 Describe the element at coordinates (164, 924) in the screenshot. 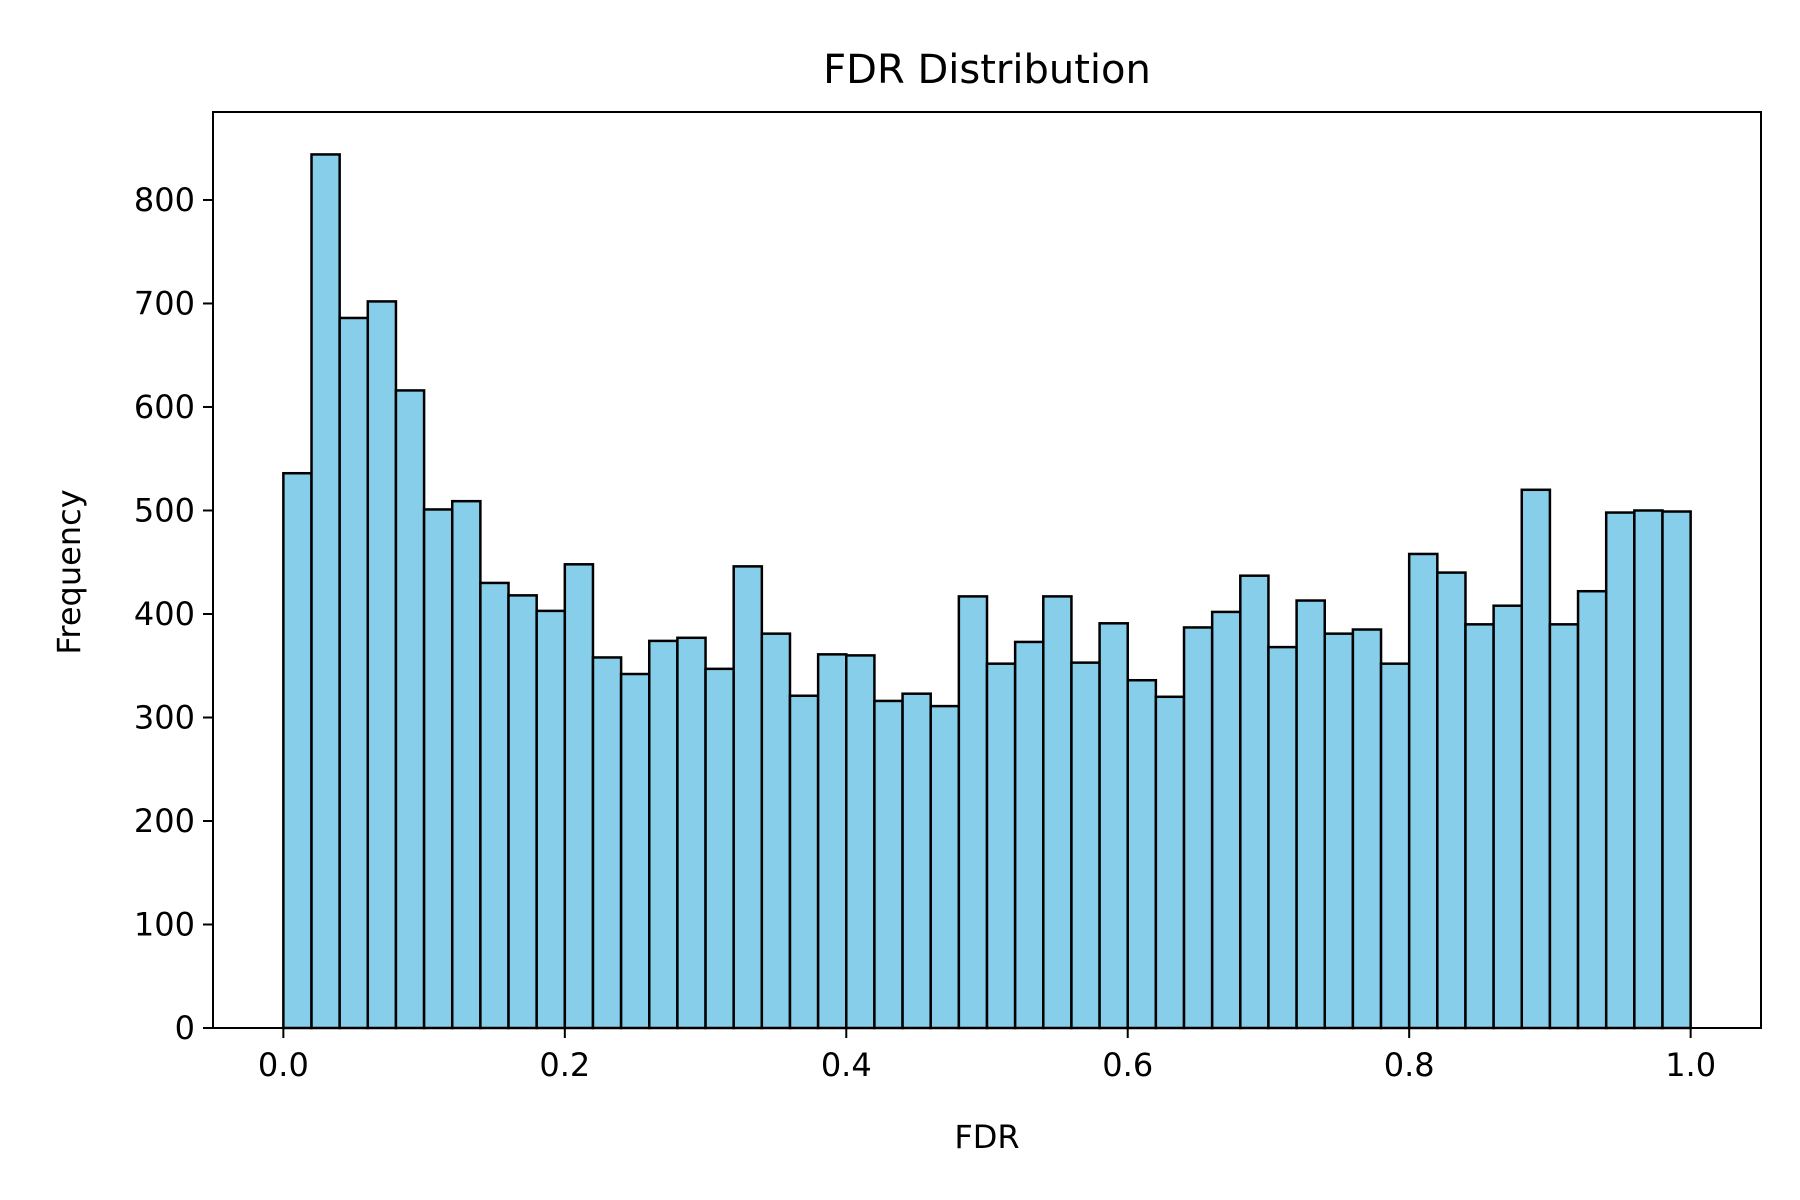

I see `y-tick-label: 100` at that location.